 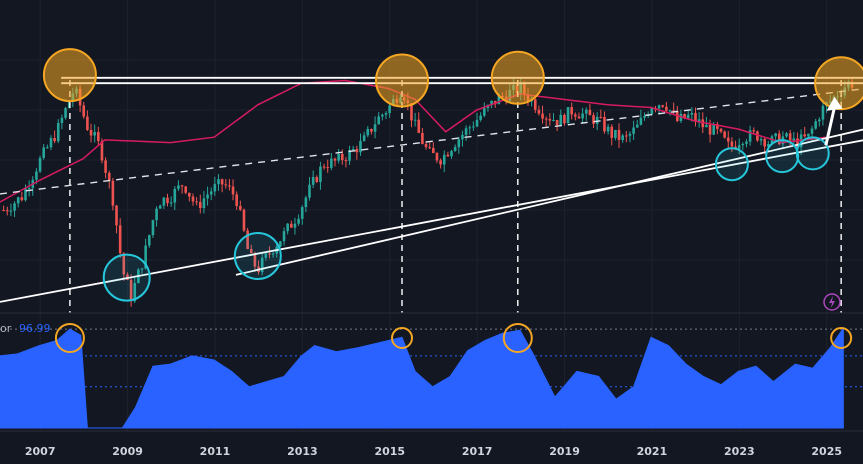 I want to click on x-tick-label: 2023, so click(x=739, y=451).